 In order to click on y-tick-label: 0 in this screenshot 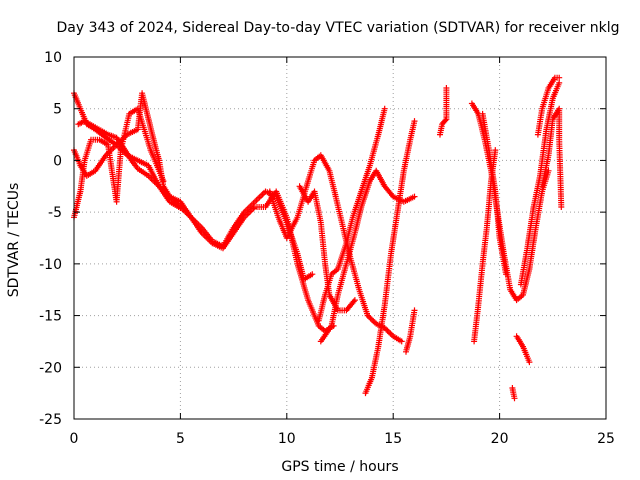, I will do `click(57, 161)`.